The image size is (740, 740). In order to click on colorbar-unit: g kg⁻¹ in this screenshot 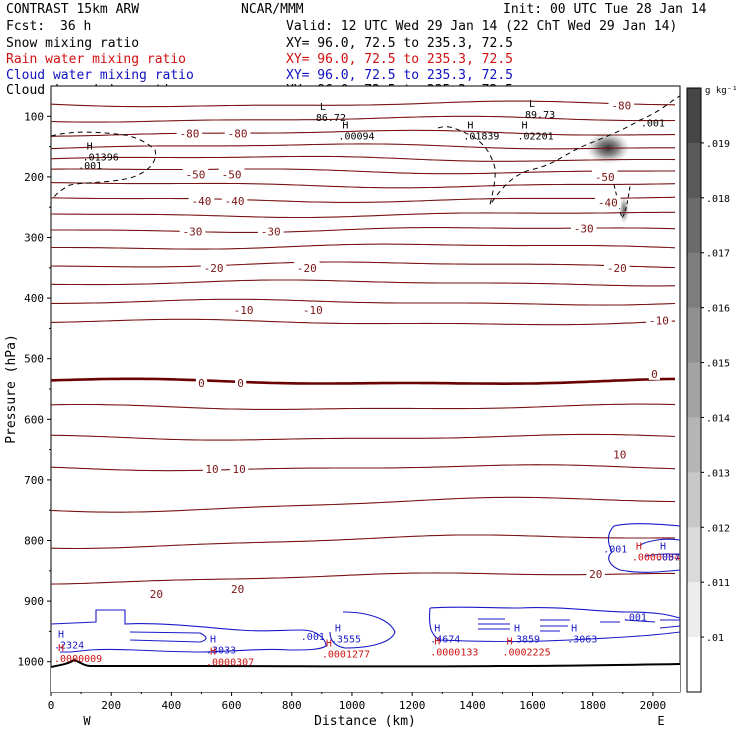, I will do `click(721, 91)`.